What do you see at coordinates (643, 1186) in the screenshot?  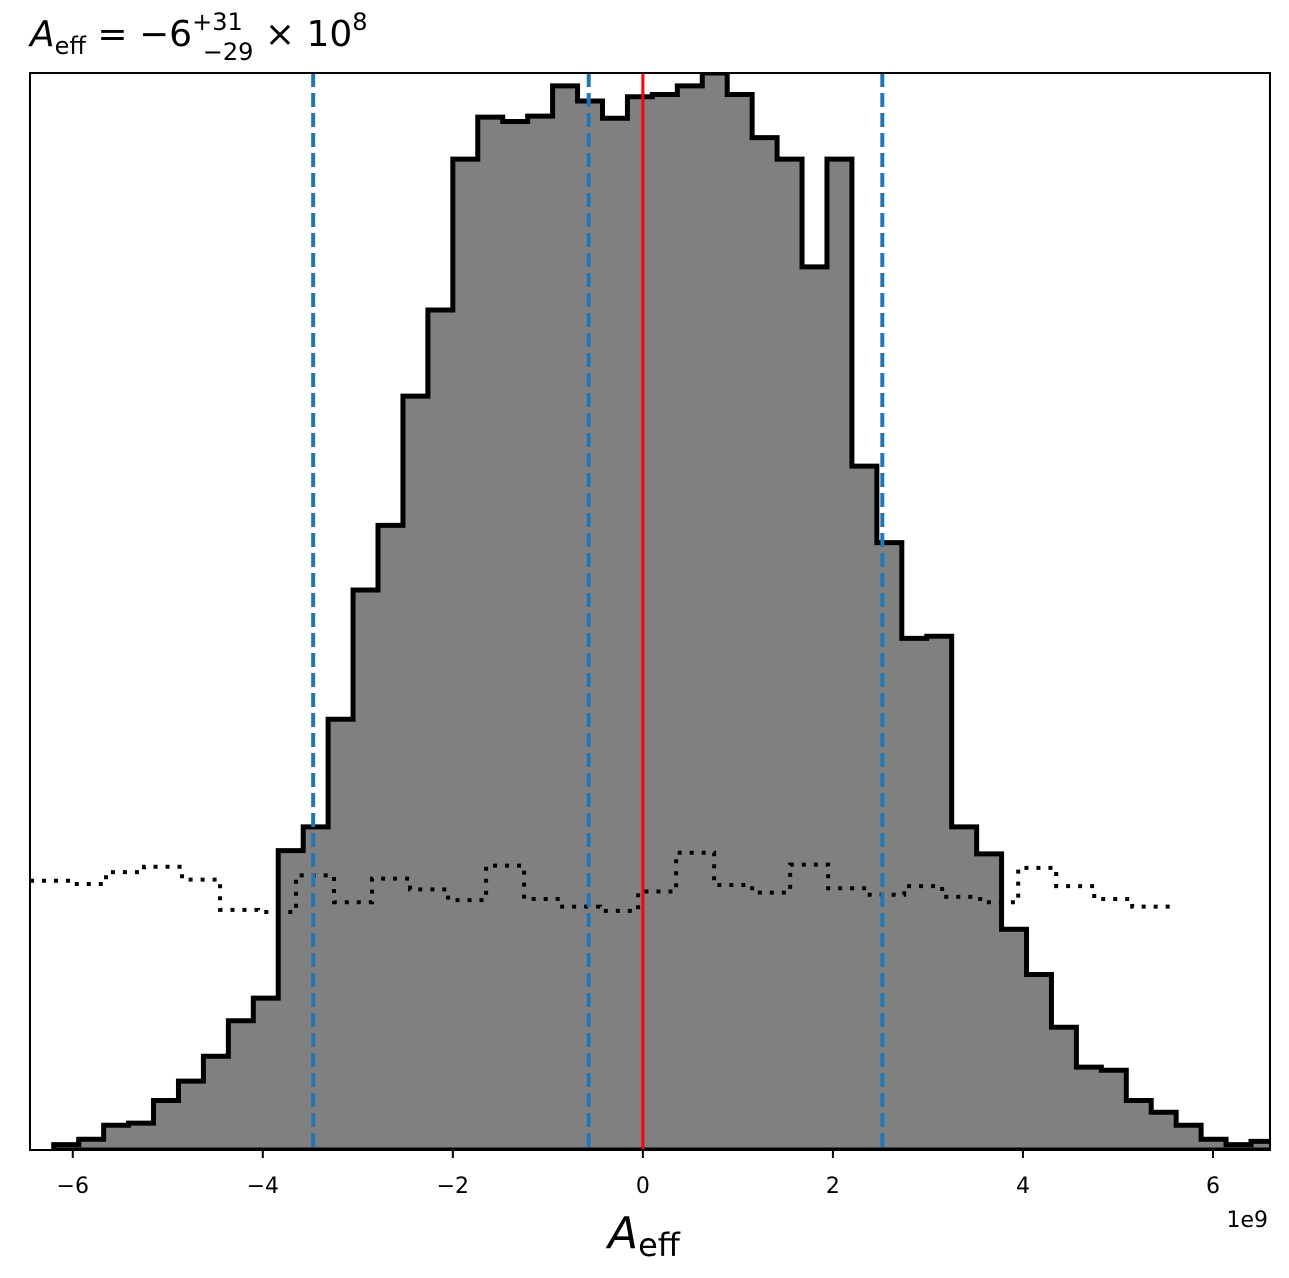 I see `x-tick-label: 0` at bounding box center [643, 1186].